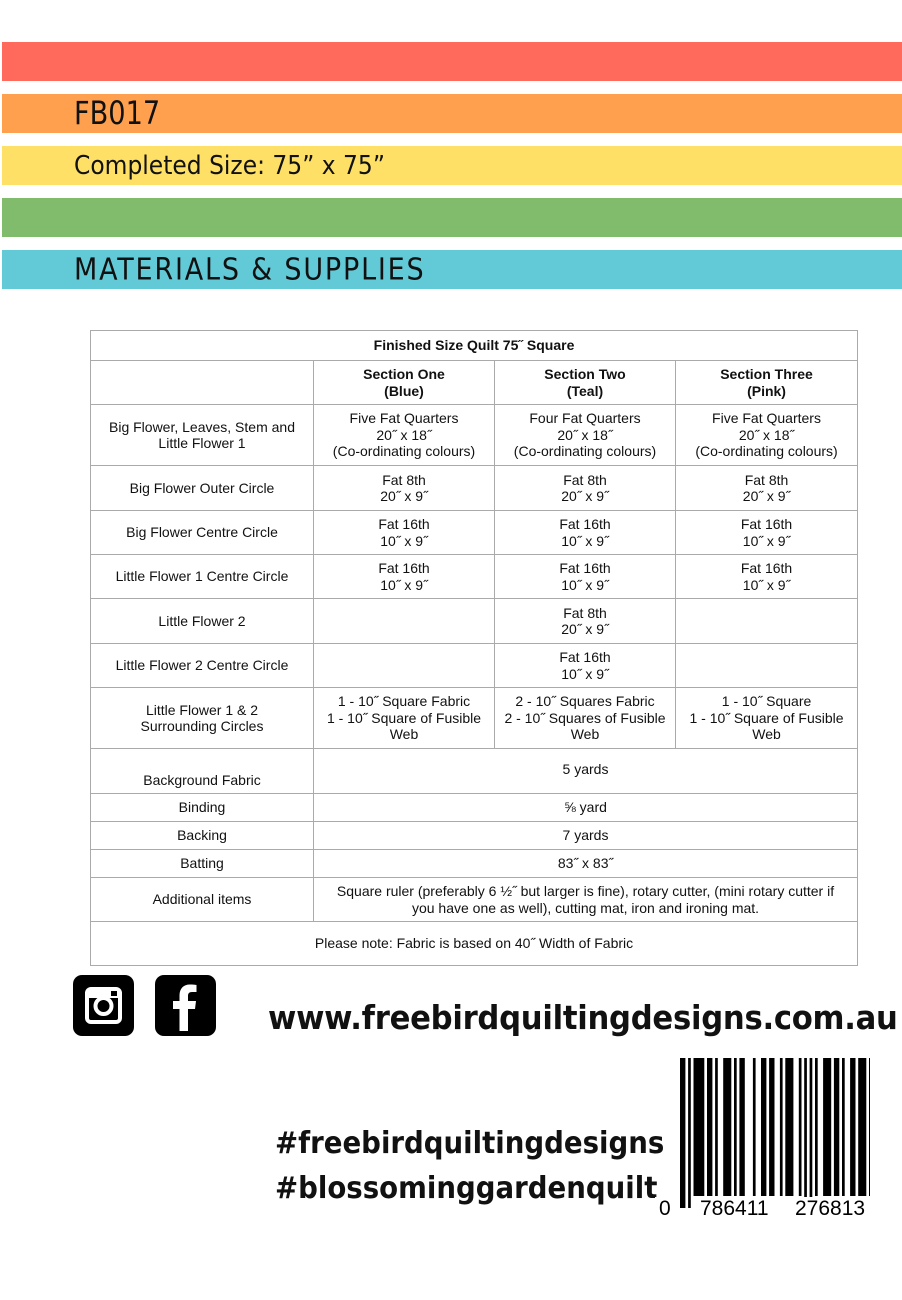  I want to click on blue-band: MATERIALS & SUPPLIES, so click(452, 269).